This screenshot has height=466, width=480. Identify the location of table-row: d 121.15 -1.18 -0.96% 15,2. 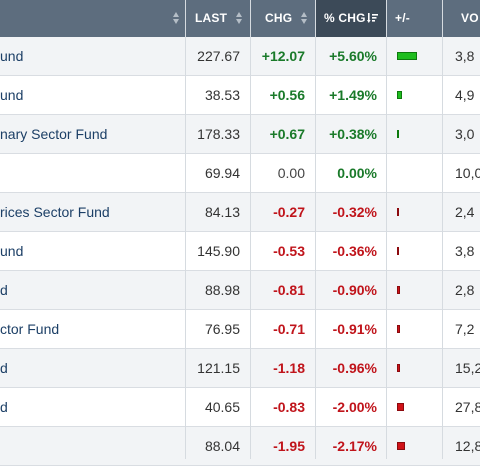
(240, 368).